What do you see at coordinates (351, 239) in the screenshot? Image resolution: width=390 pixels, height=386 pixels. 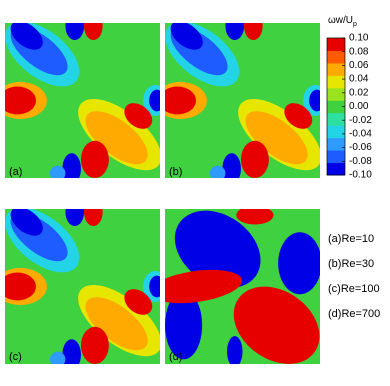 I see `legend-entry: (a)Re=10` at bounding box center [351, 239].